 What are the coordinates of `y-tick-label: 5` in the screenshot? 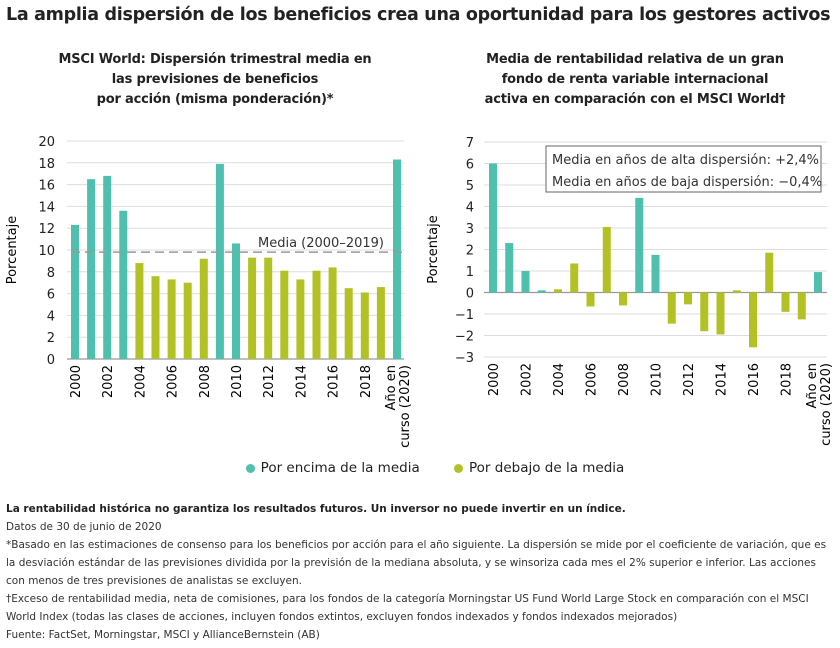 It's located at (470, 186).